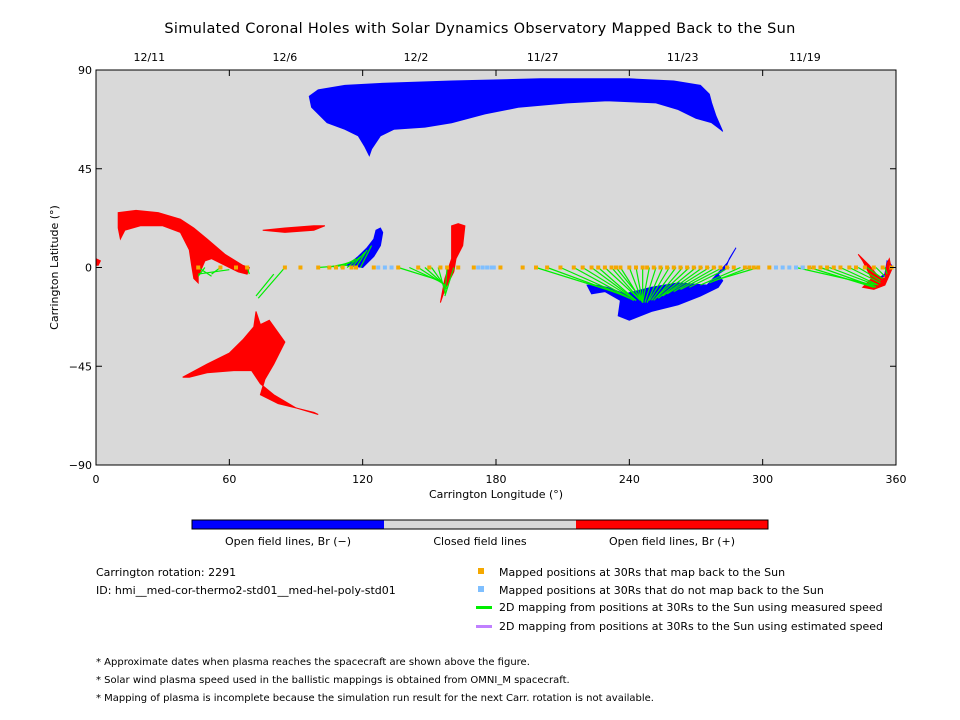  I want to click on y-tick-label: 90, so click(85, 70).